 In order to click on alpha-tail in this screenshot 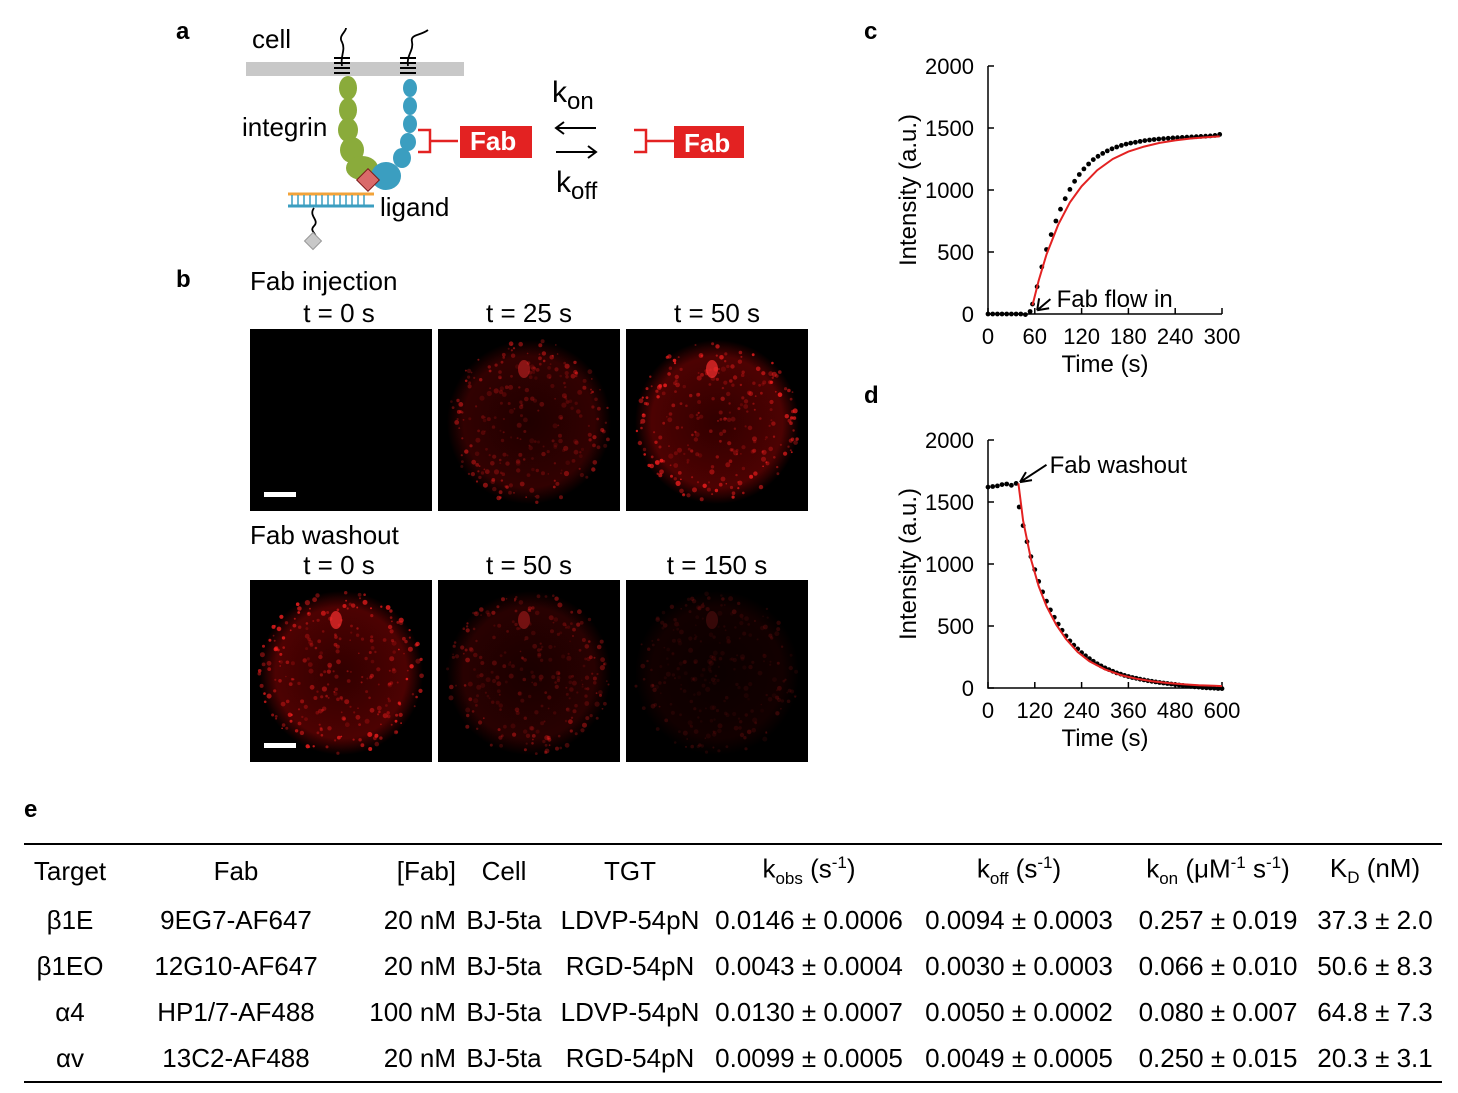, I will do `click(343, 47)`.